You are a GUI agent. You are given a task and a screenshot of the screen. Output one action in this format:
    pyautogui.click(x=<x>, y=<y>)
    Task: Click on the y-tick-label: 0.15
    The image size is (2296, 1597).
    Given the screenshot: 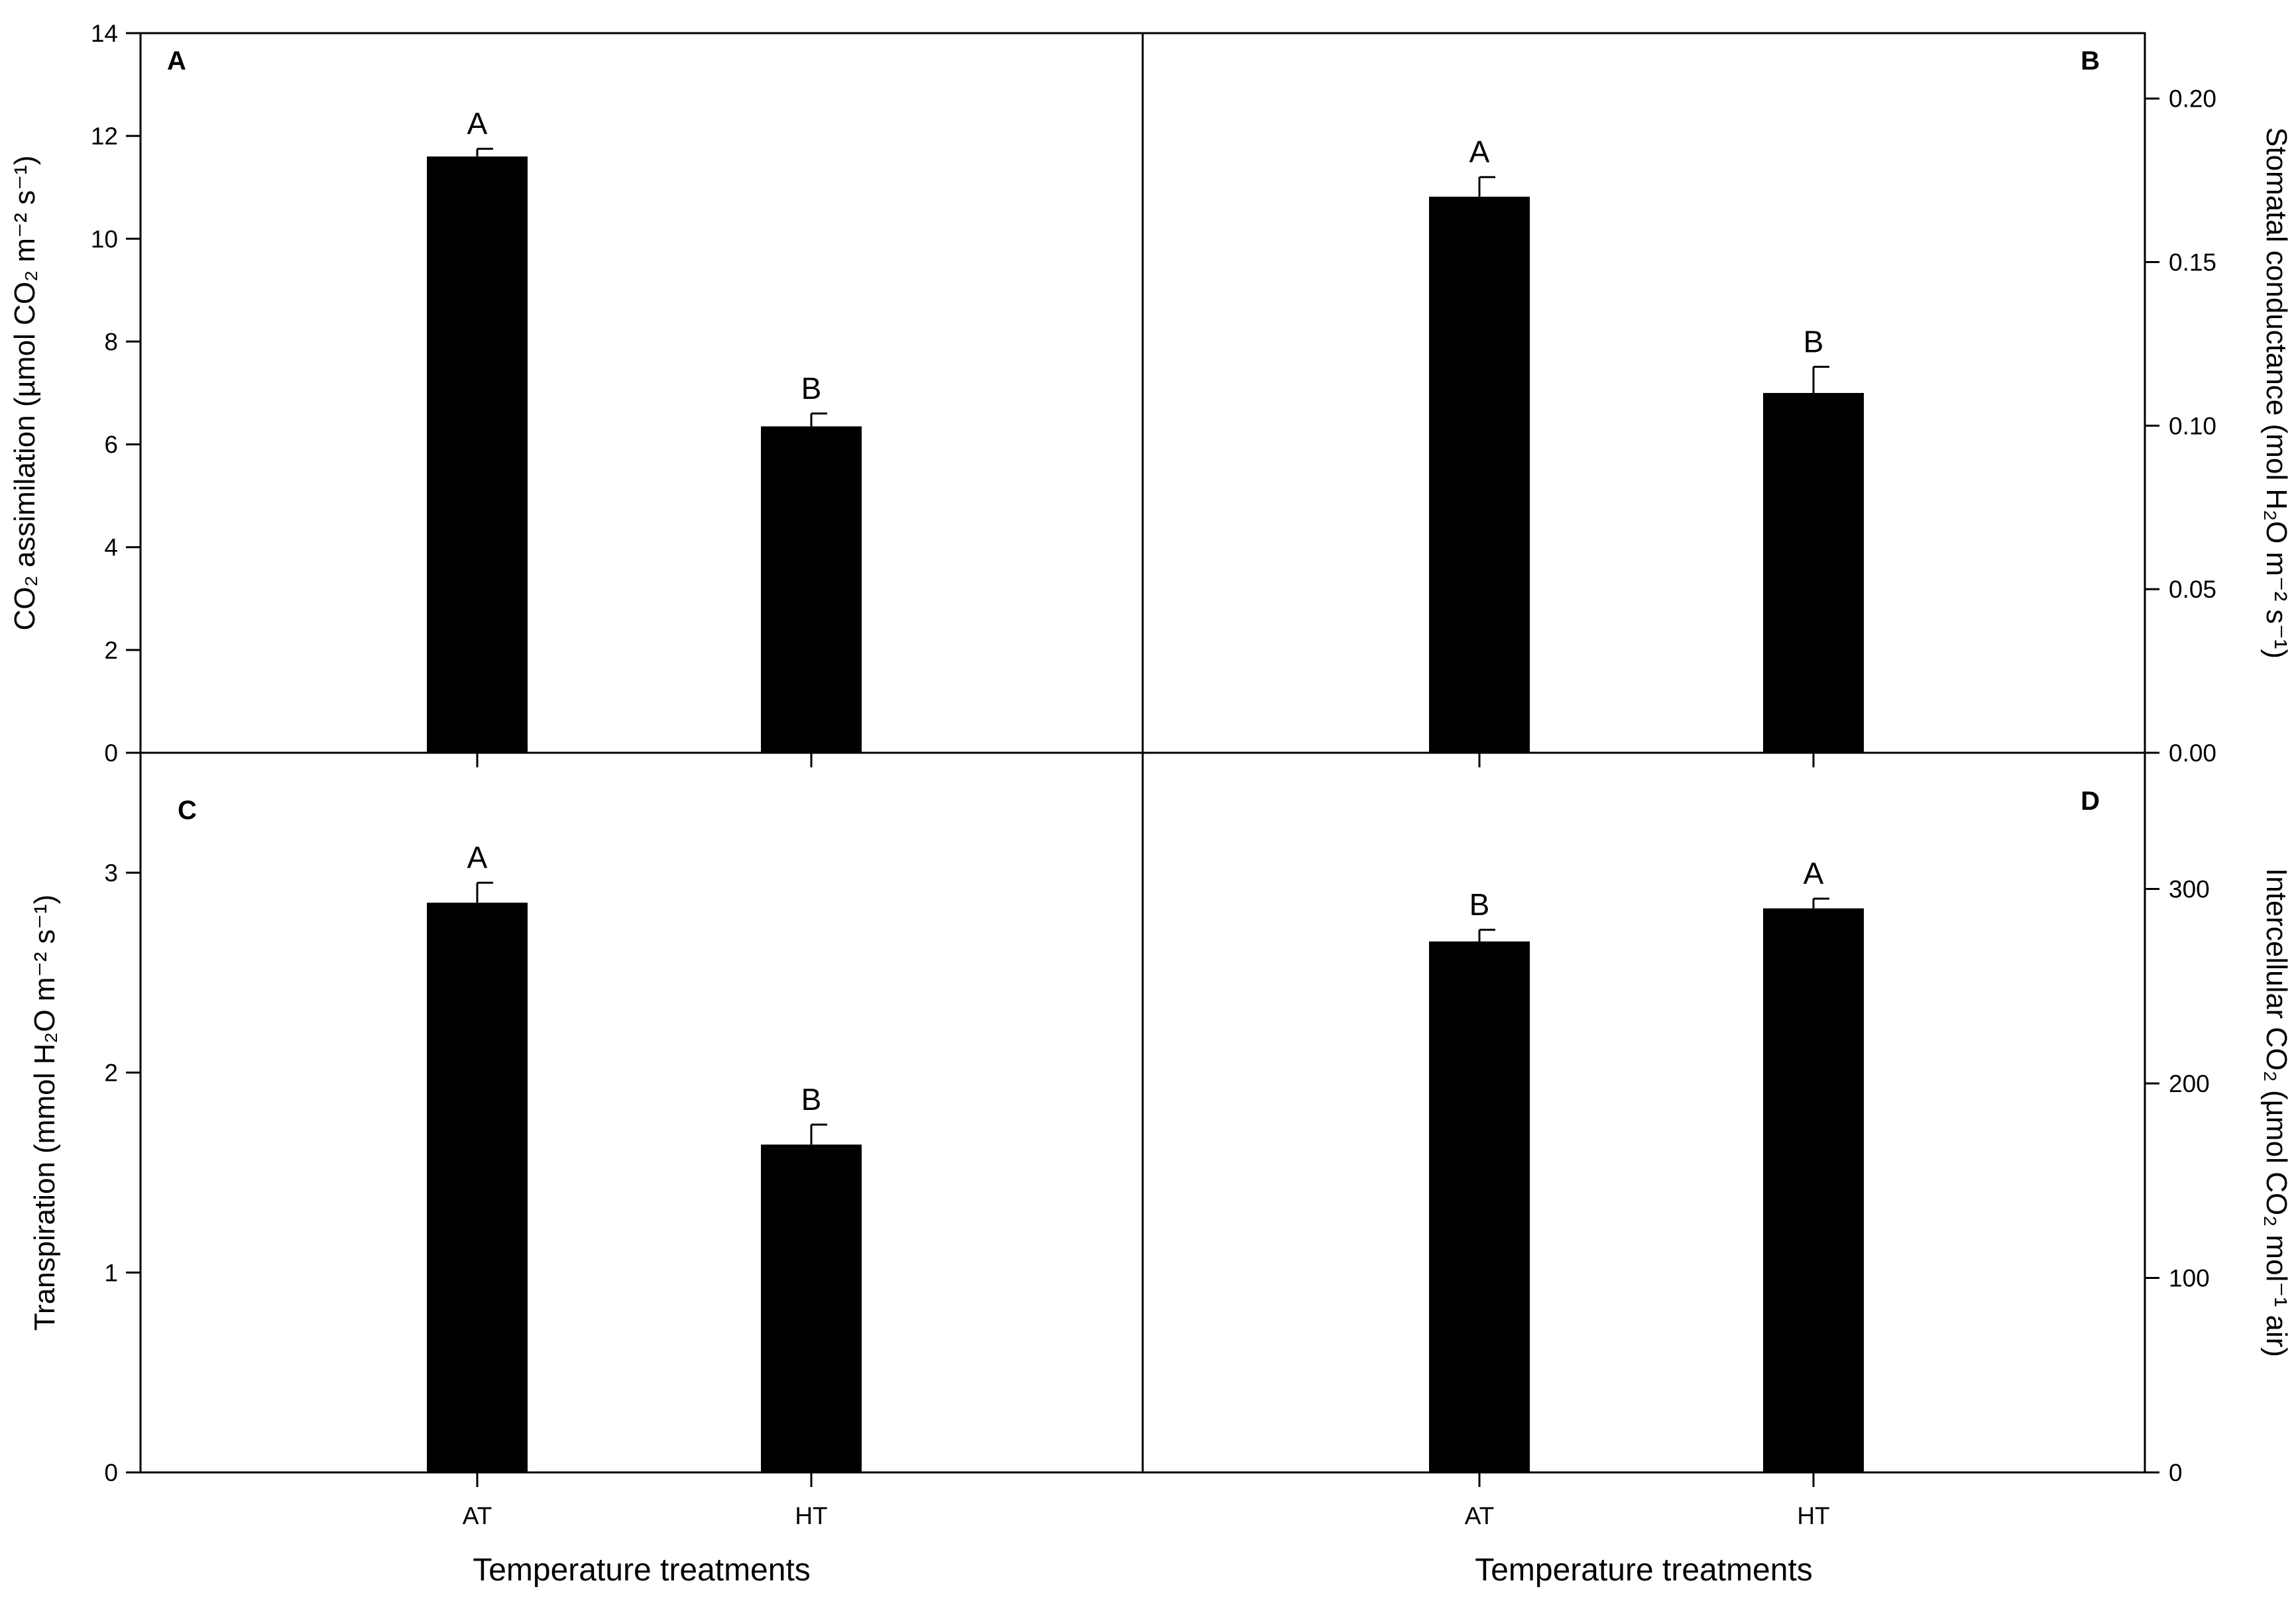 What is the action you would take?
    pyautogui.click(x=2192, y=262)
    